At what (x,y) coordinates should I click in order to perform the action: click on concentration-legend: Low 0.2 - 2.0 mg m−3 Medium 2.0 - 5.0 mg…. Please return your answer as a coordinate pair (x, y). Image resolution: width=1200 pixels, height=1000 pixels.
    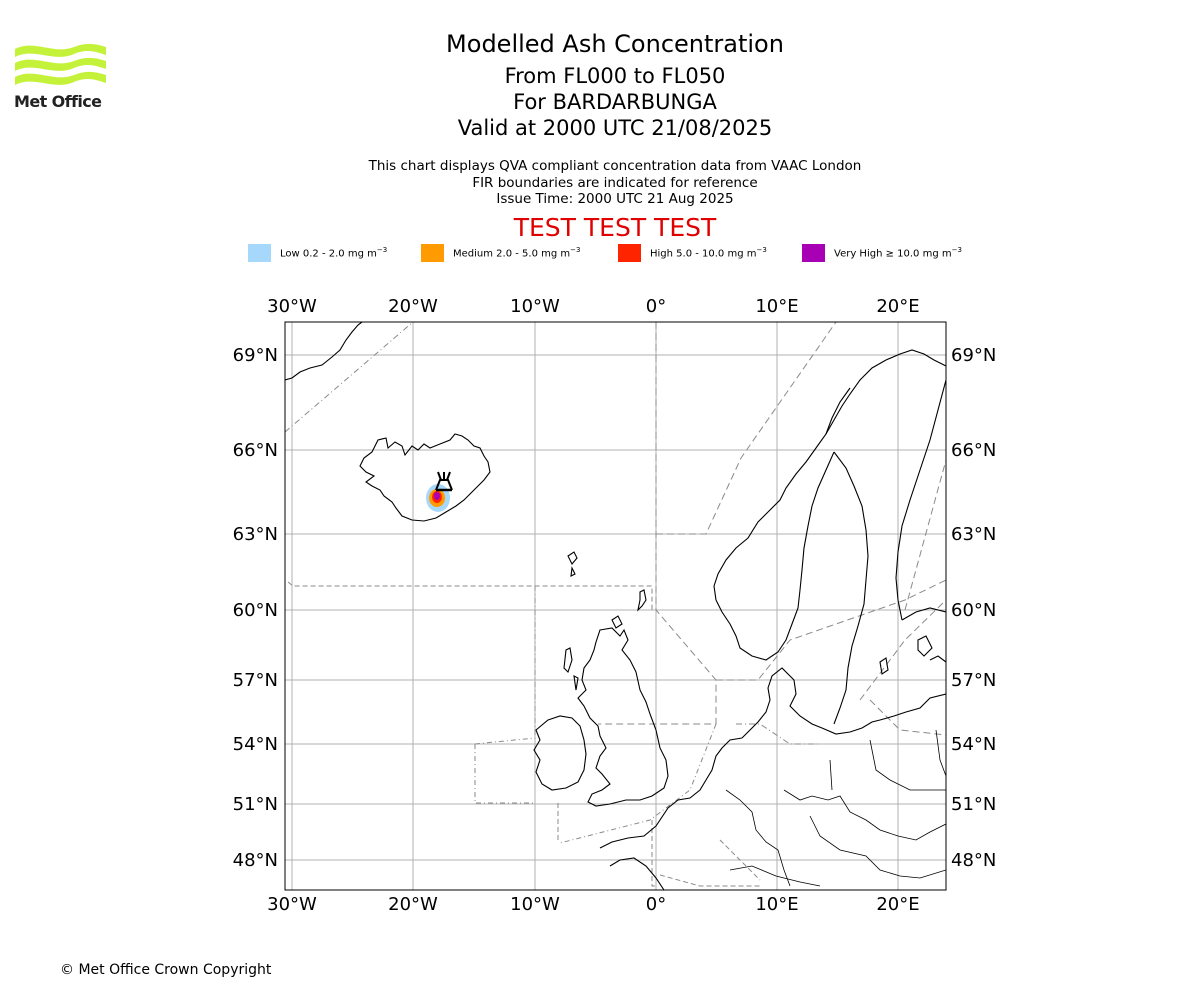
    Looking at the image, I should click on (600, 254).